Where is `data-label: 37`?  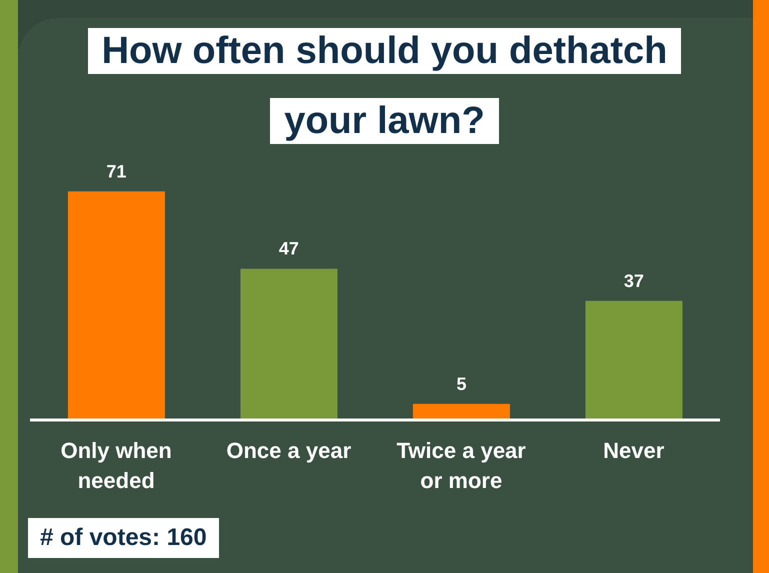
data-label: 37 is located at coordinates (634, 280).